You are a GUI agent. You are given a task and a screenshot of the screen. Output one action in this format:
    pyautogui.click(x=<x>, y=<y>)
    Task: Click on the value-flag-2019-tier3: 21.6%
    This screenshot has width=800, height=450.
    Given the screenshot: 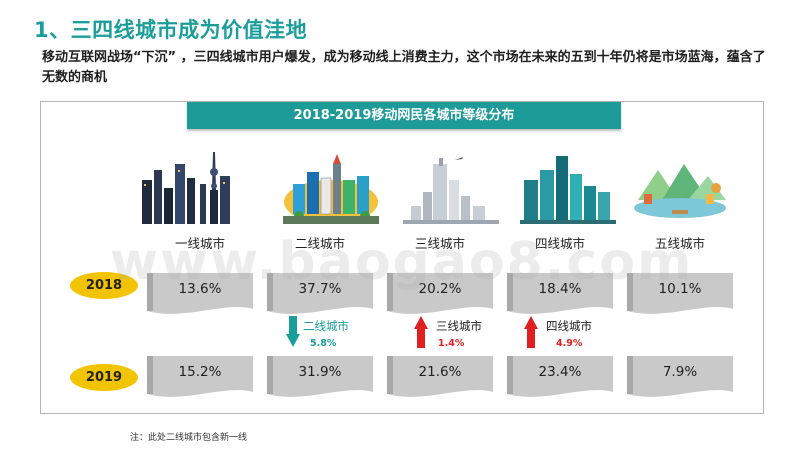 What is the action you would take?
    pyautogui.click(x=440, y=377)
    